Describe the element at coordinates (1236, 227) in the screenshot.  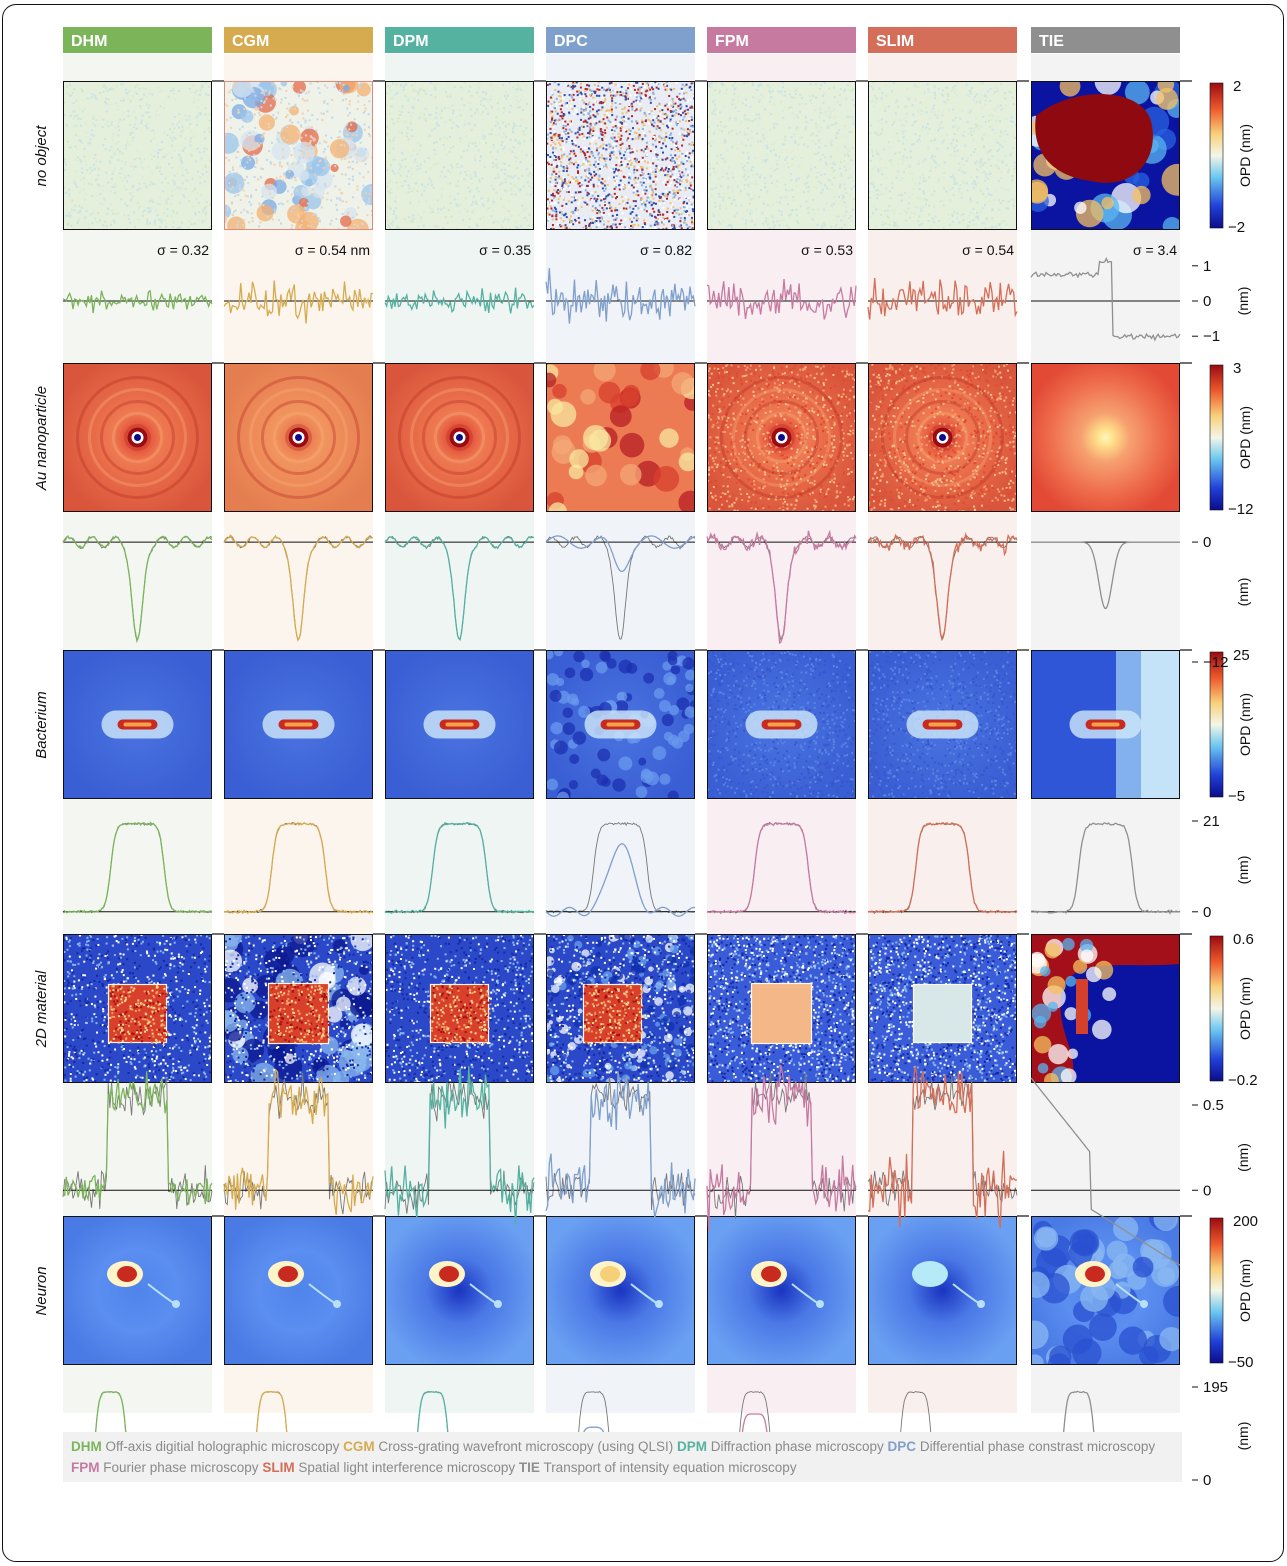
I see `colorbar-min-label: −2` at that location.